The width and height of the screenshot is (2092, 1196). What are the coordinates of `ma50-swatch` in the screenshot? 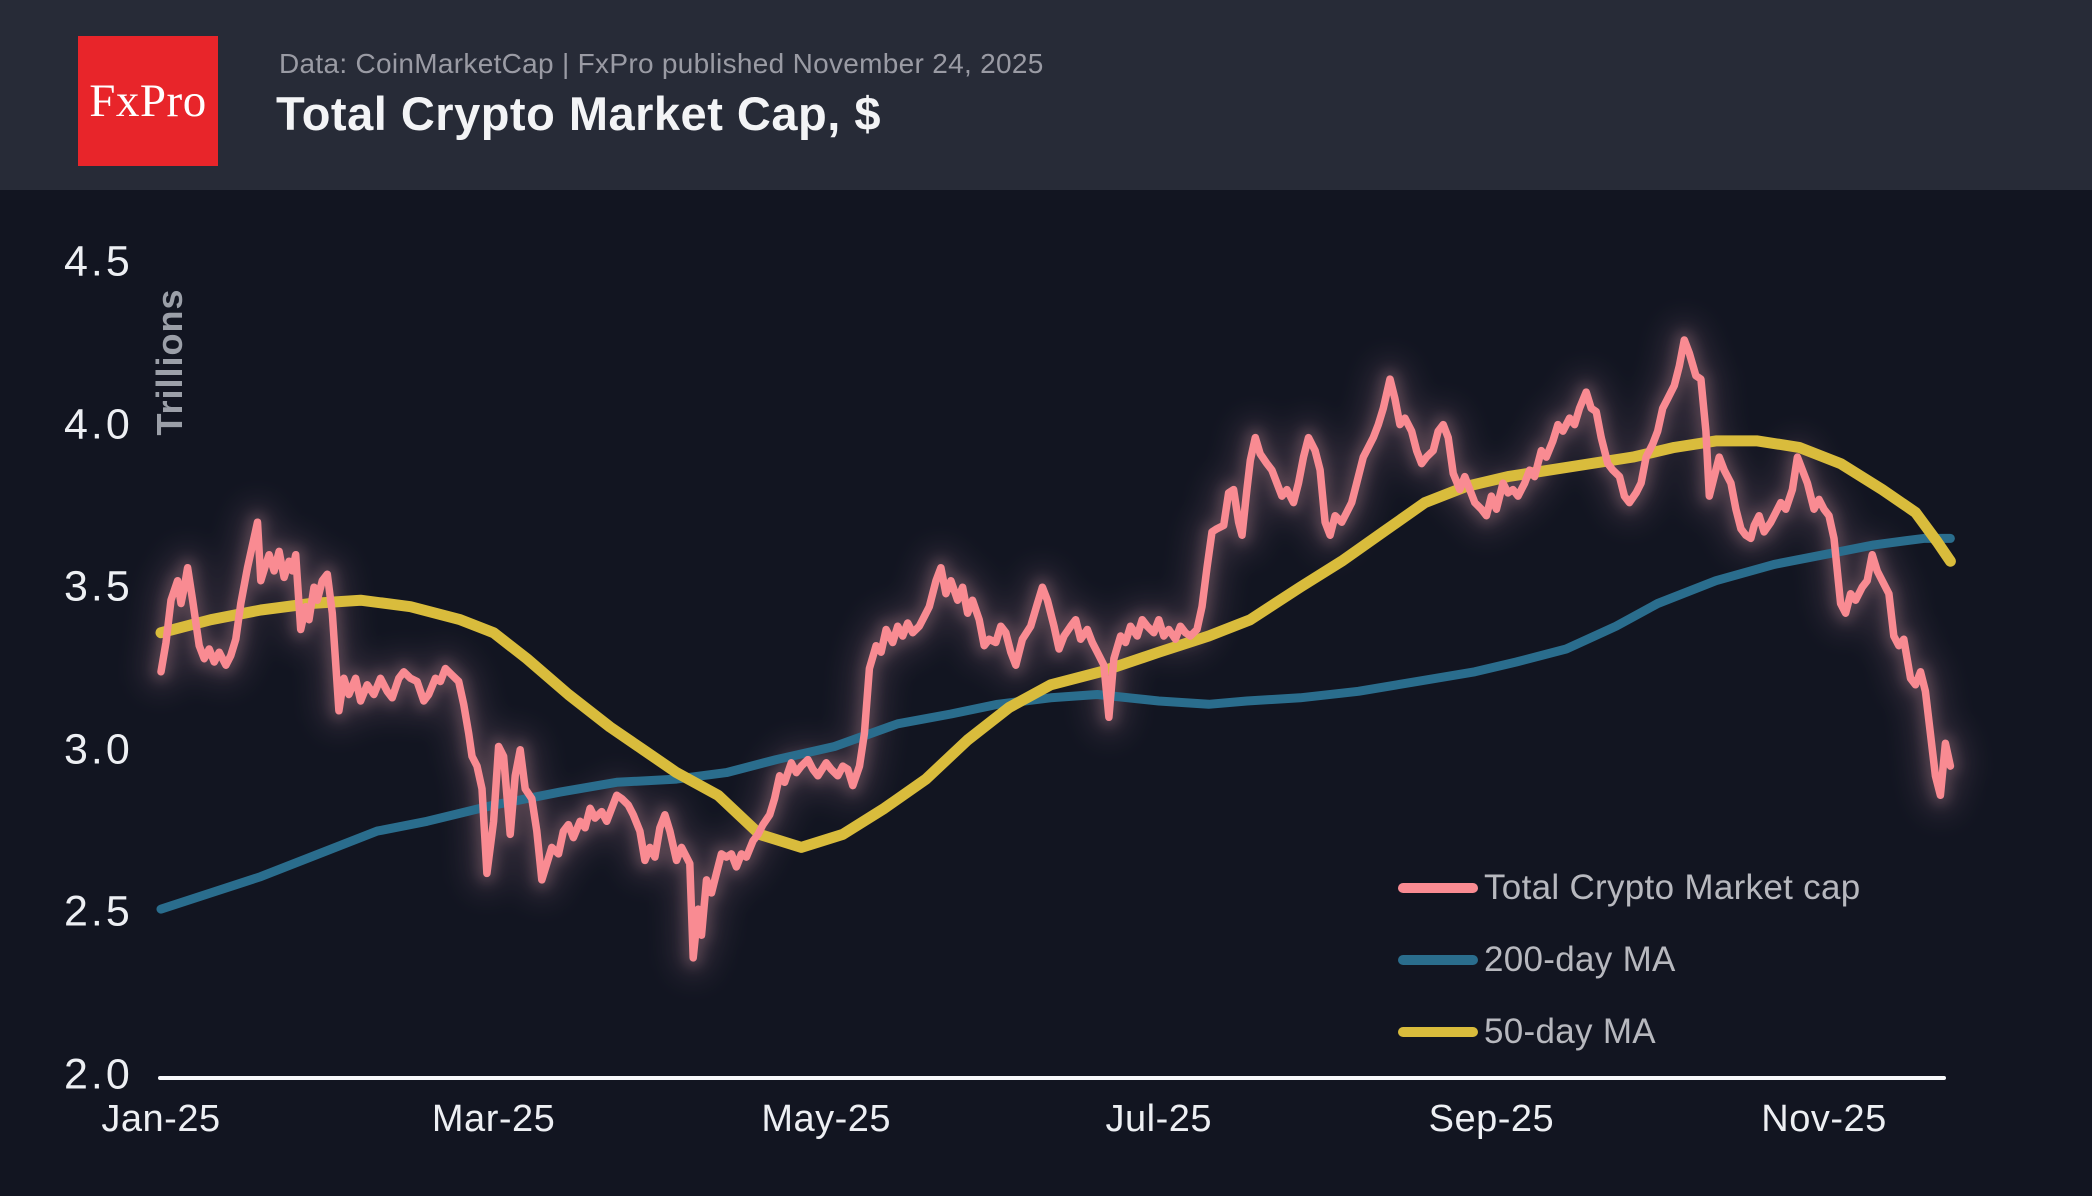 It's located at (1438, 1032).